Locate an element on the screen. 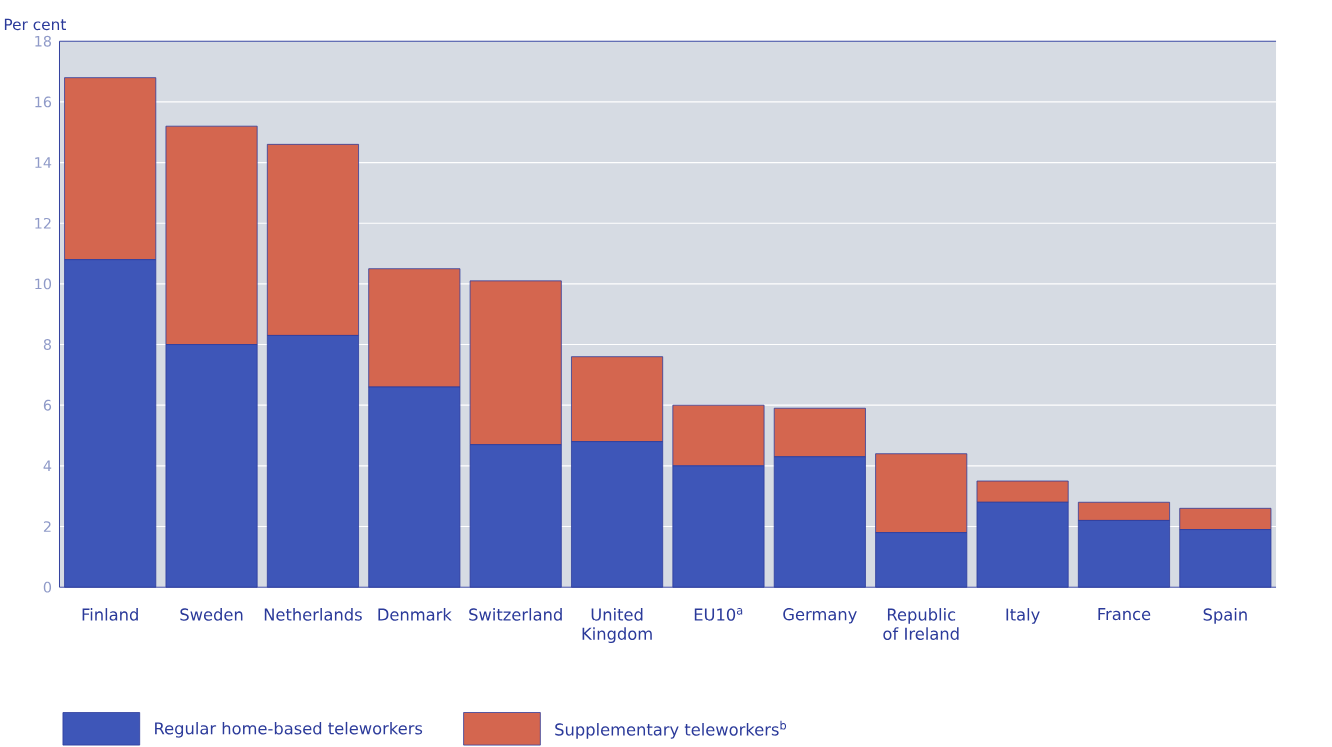 The image size is (1332, 747). x-tick-label: France is located at coordinates (1124, 613).